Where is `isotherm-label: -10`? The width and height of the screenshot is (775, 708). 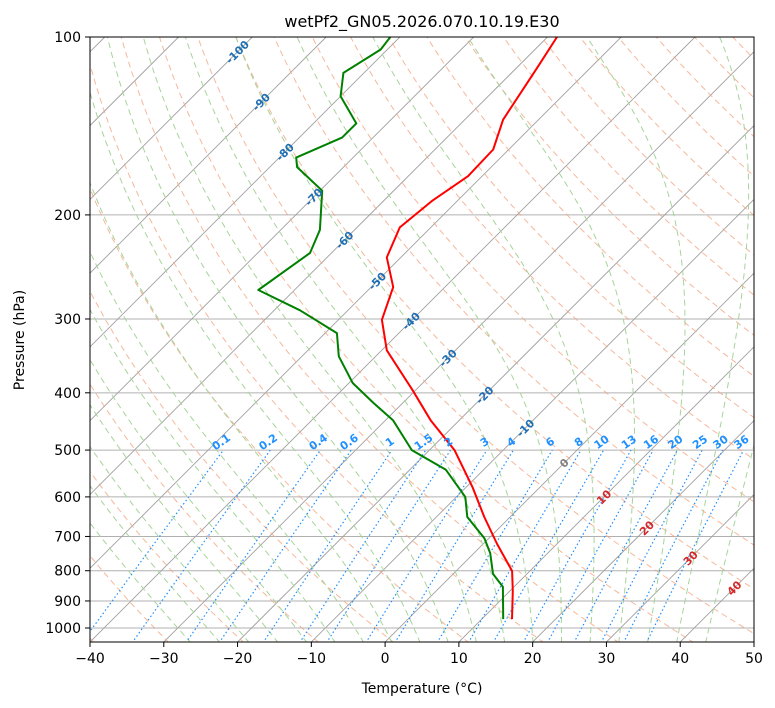 isotherm-label: -10 is located at coordinates (525, 427).